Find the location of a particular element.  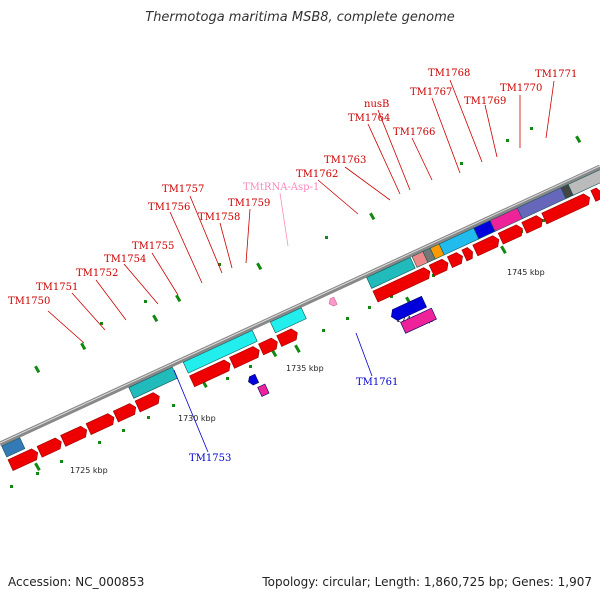

trna-marker is located at coordinates (332, 301).